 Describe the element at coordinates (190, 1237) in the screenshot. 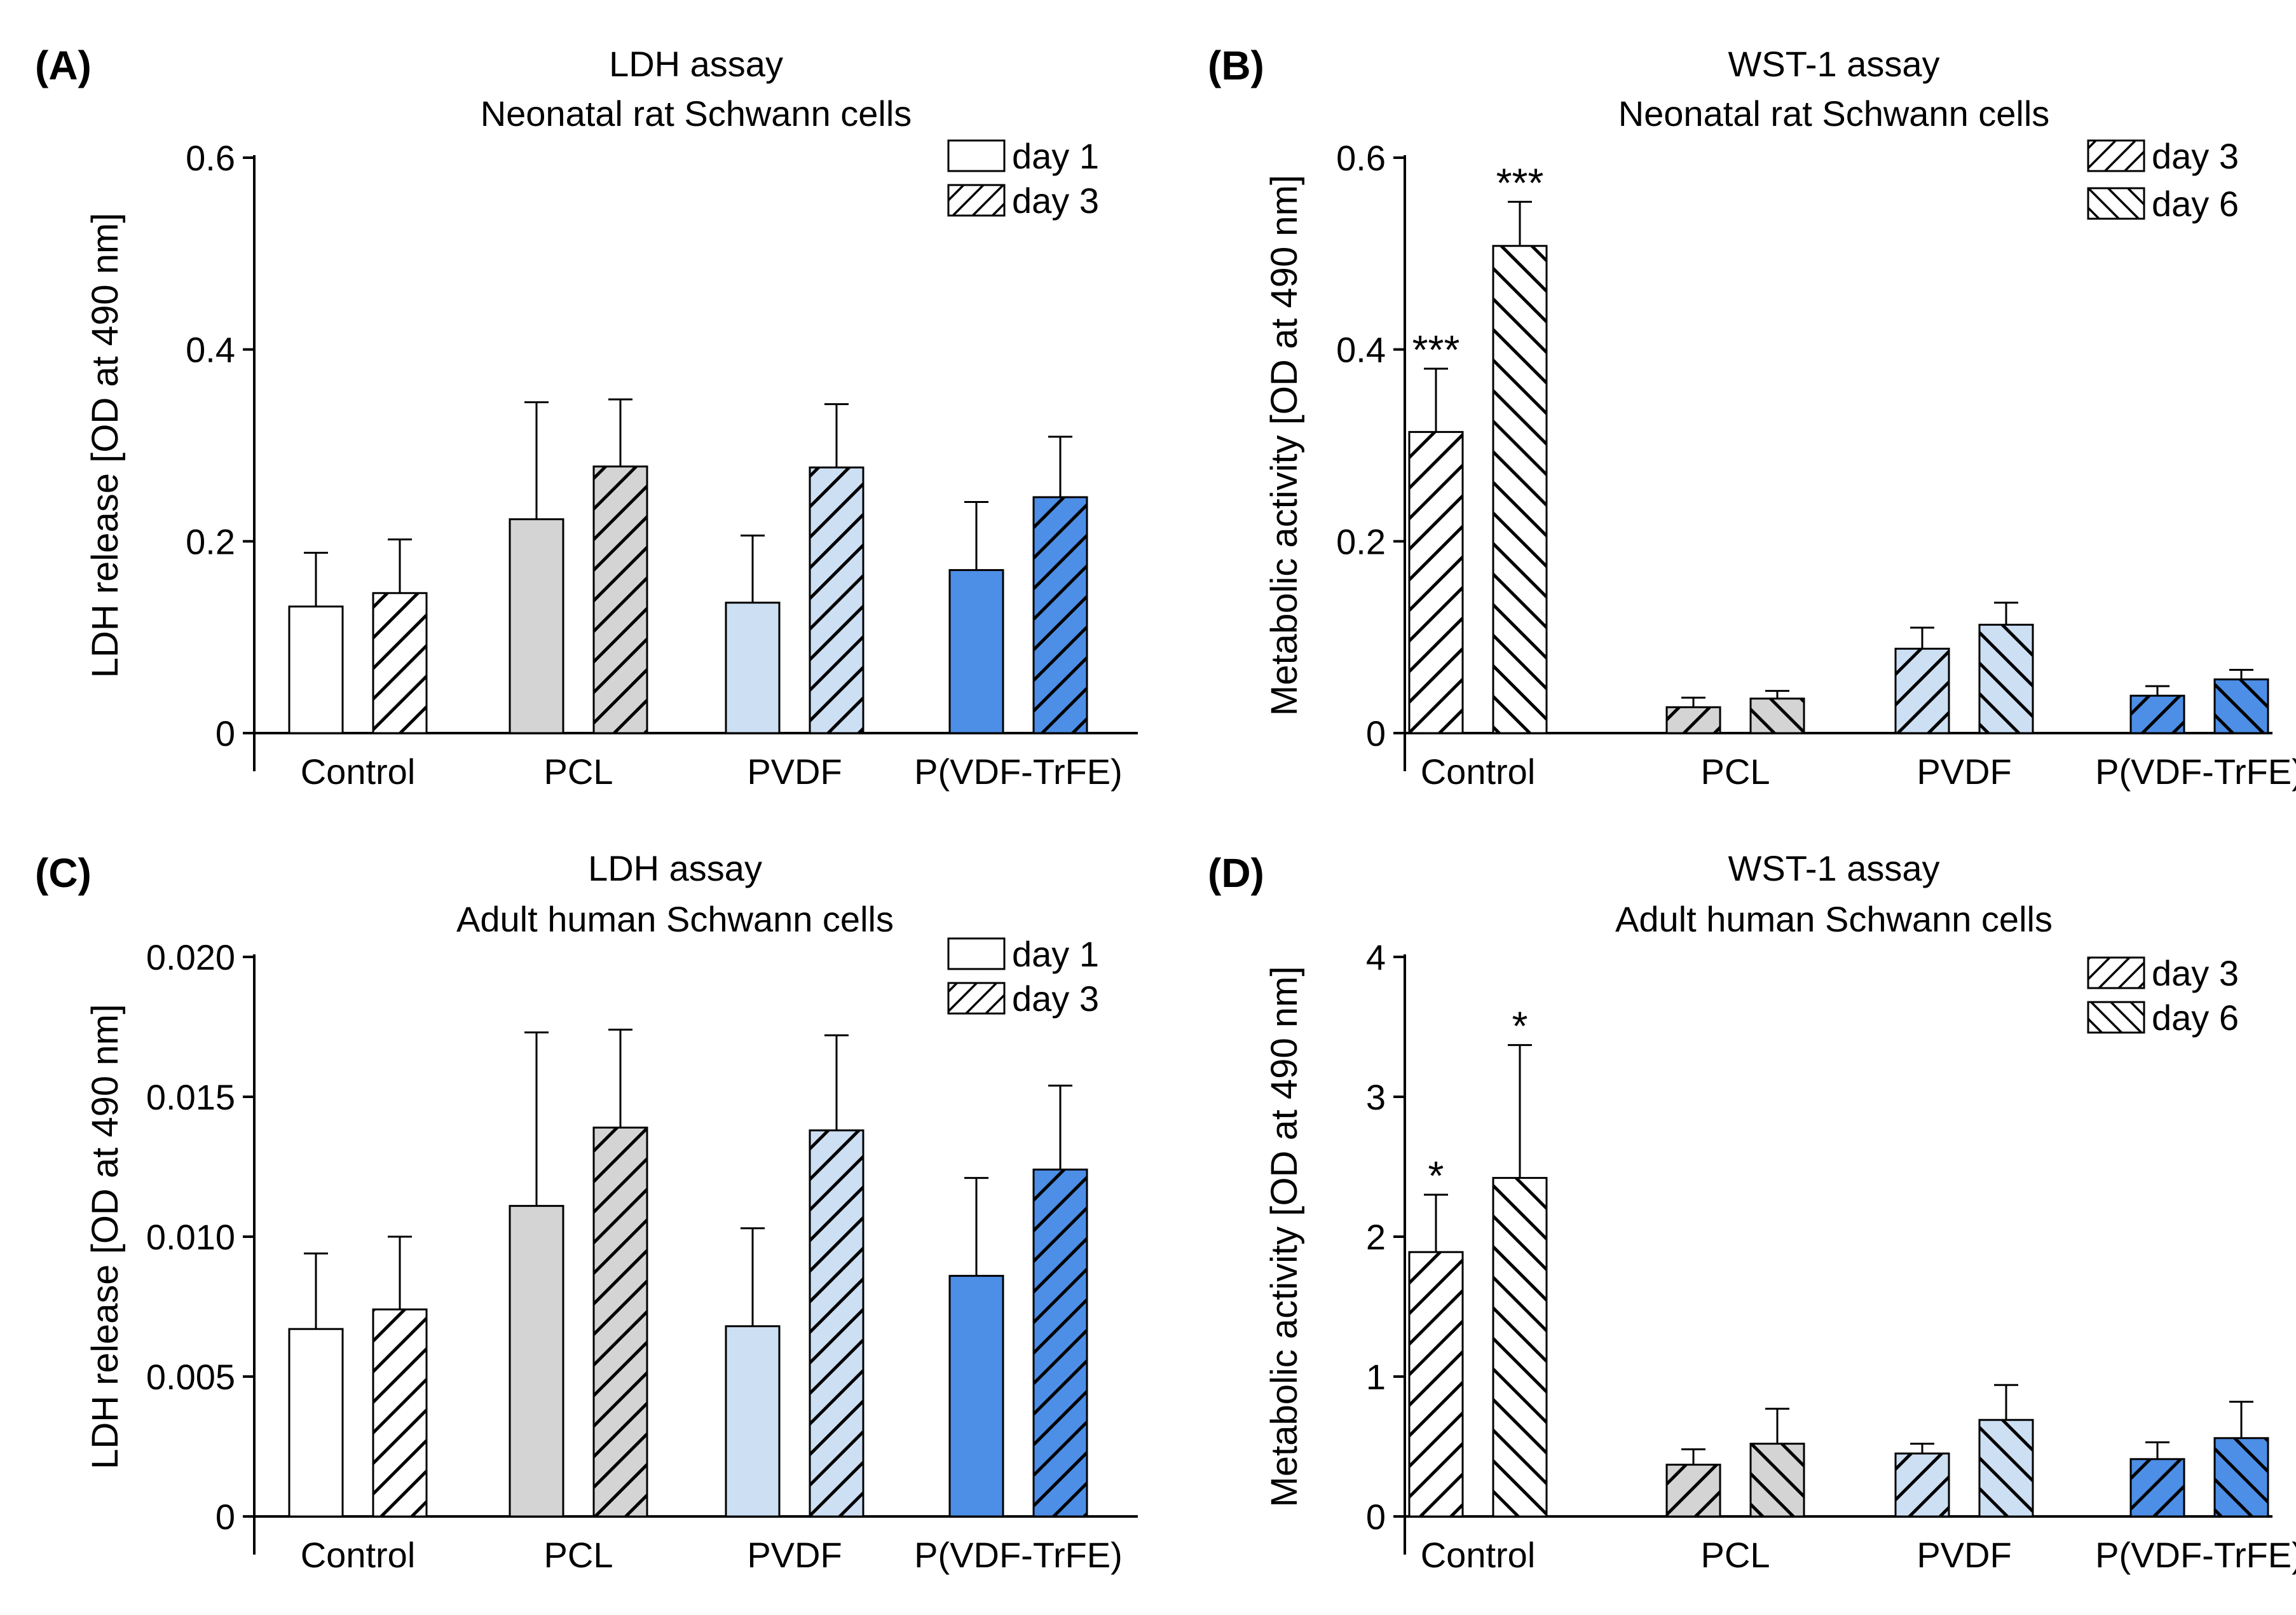

I see `y-tick-label: 0.010` at that location.